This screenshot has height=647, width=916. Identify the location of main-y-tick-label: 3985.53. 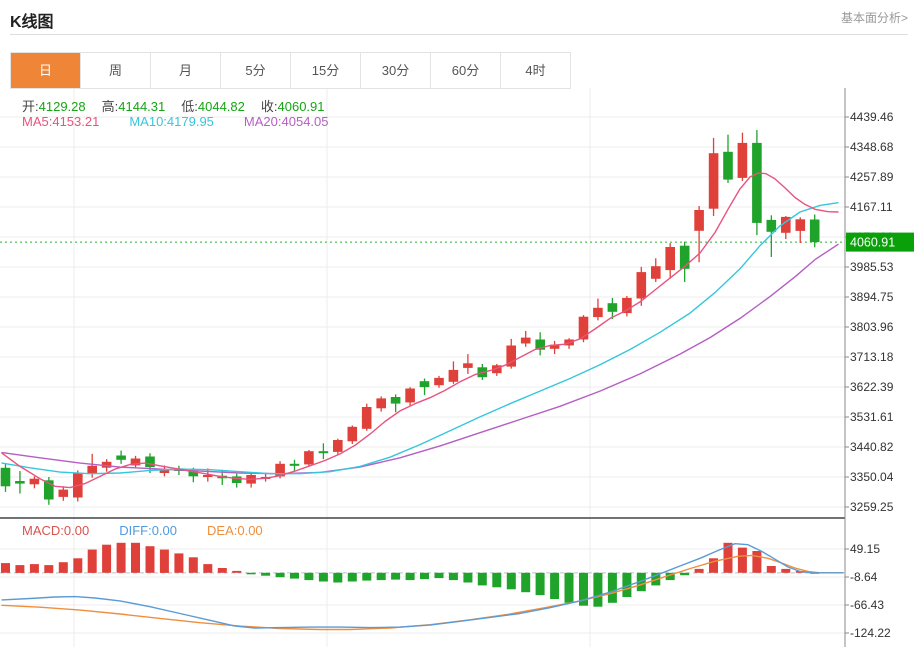
(872, 267).